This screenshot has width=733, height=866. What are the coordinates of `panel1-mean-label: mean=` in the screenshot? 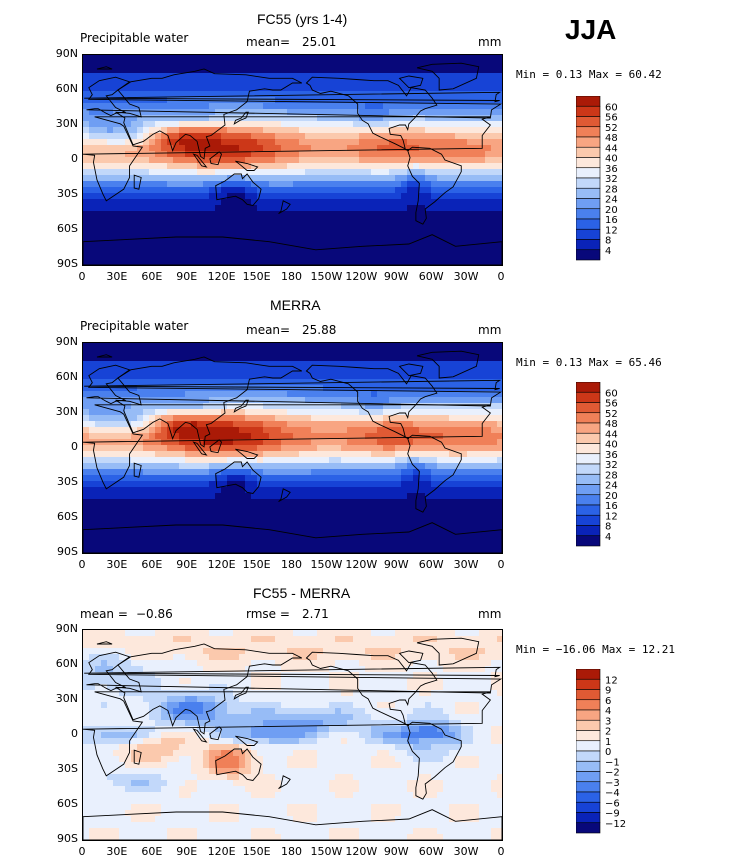 It's located at (268, 42).